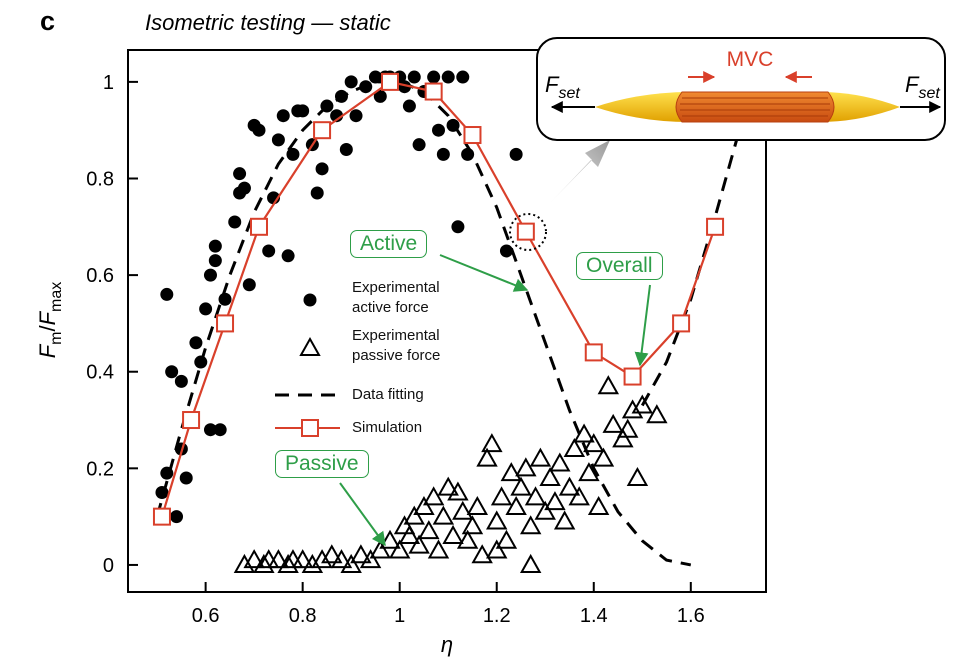  What do you see at coordinates (56, 297) in the screenshot?
I see `y-label-part: max` at bounding box center [56, 297].